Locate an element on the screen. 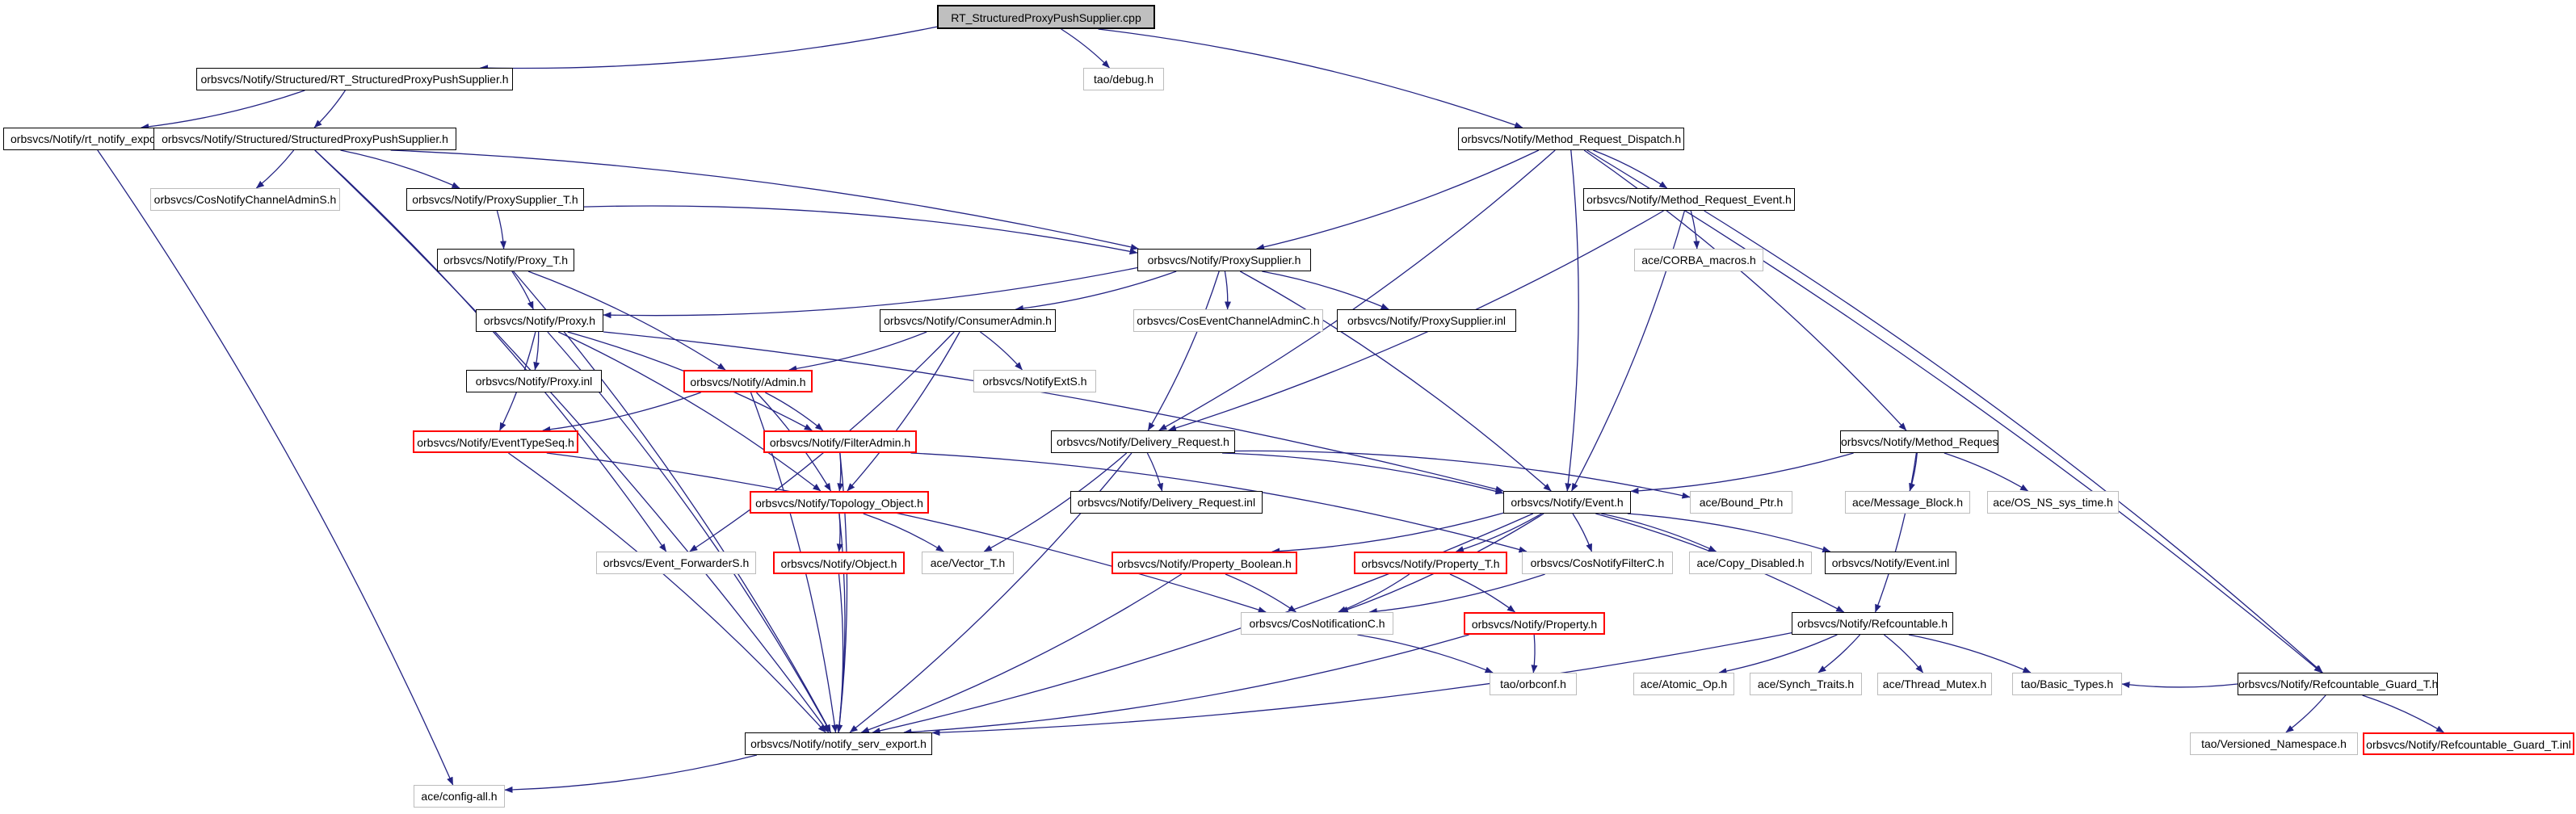 The width and height of the screenshot is (2576, 814). edge-cpp-rt_h is located at coordinates (709, 49).